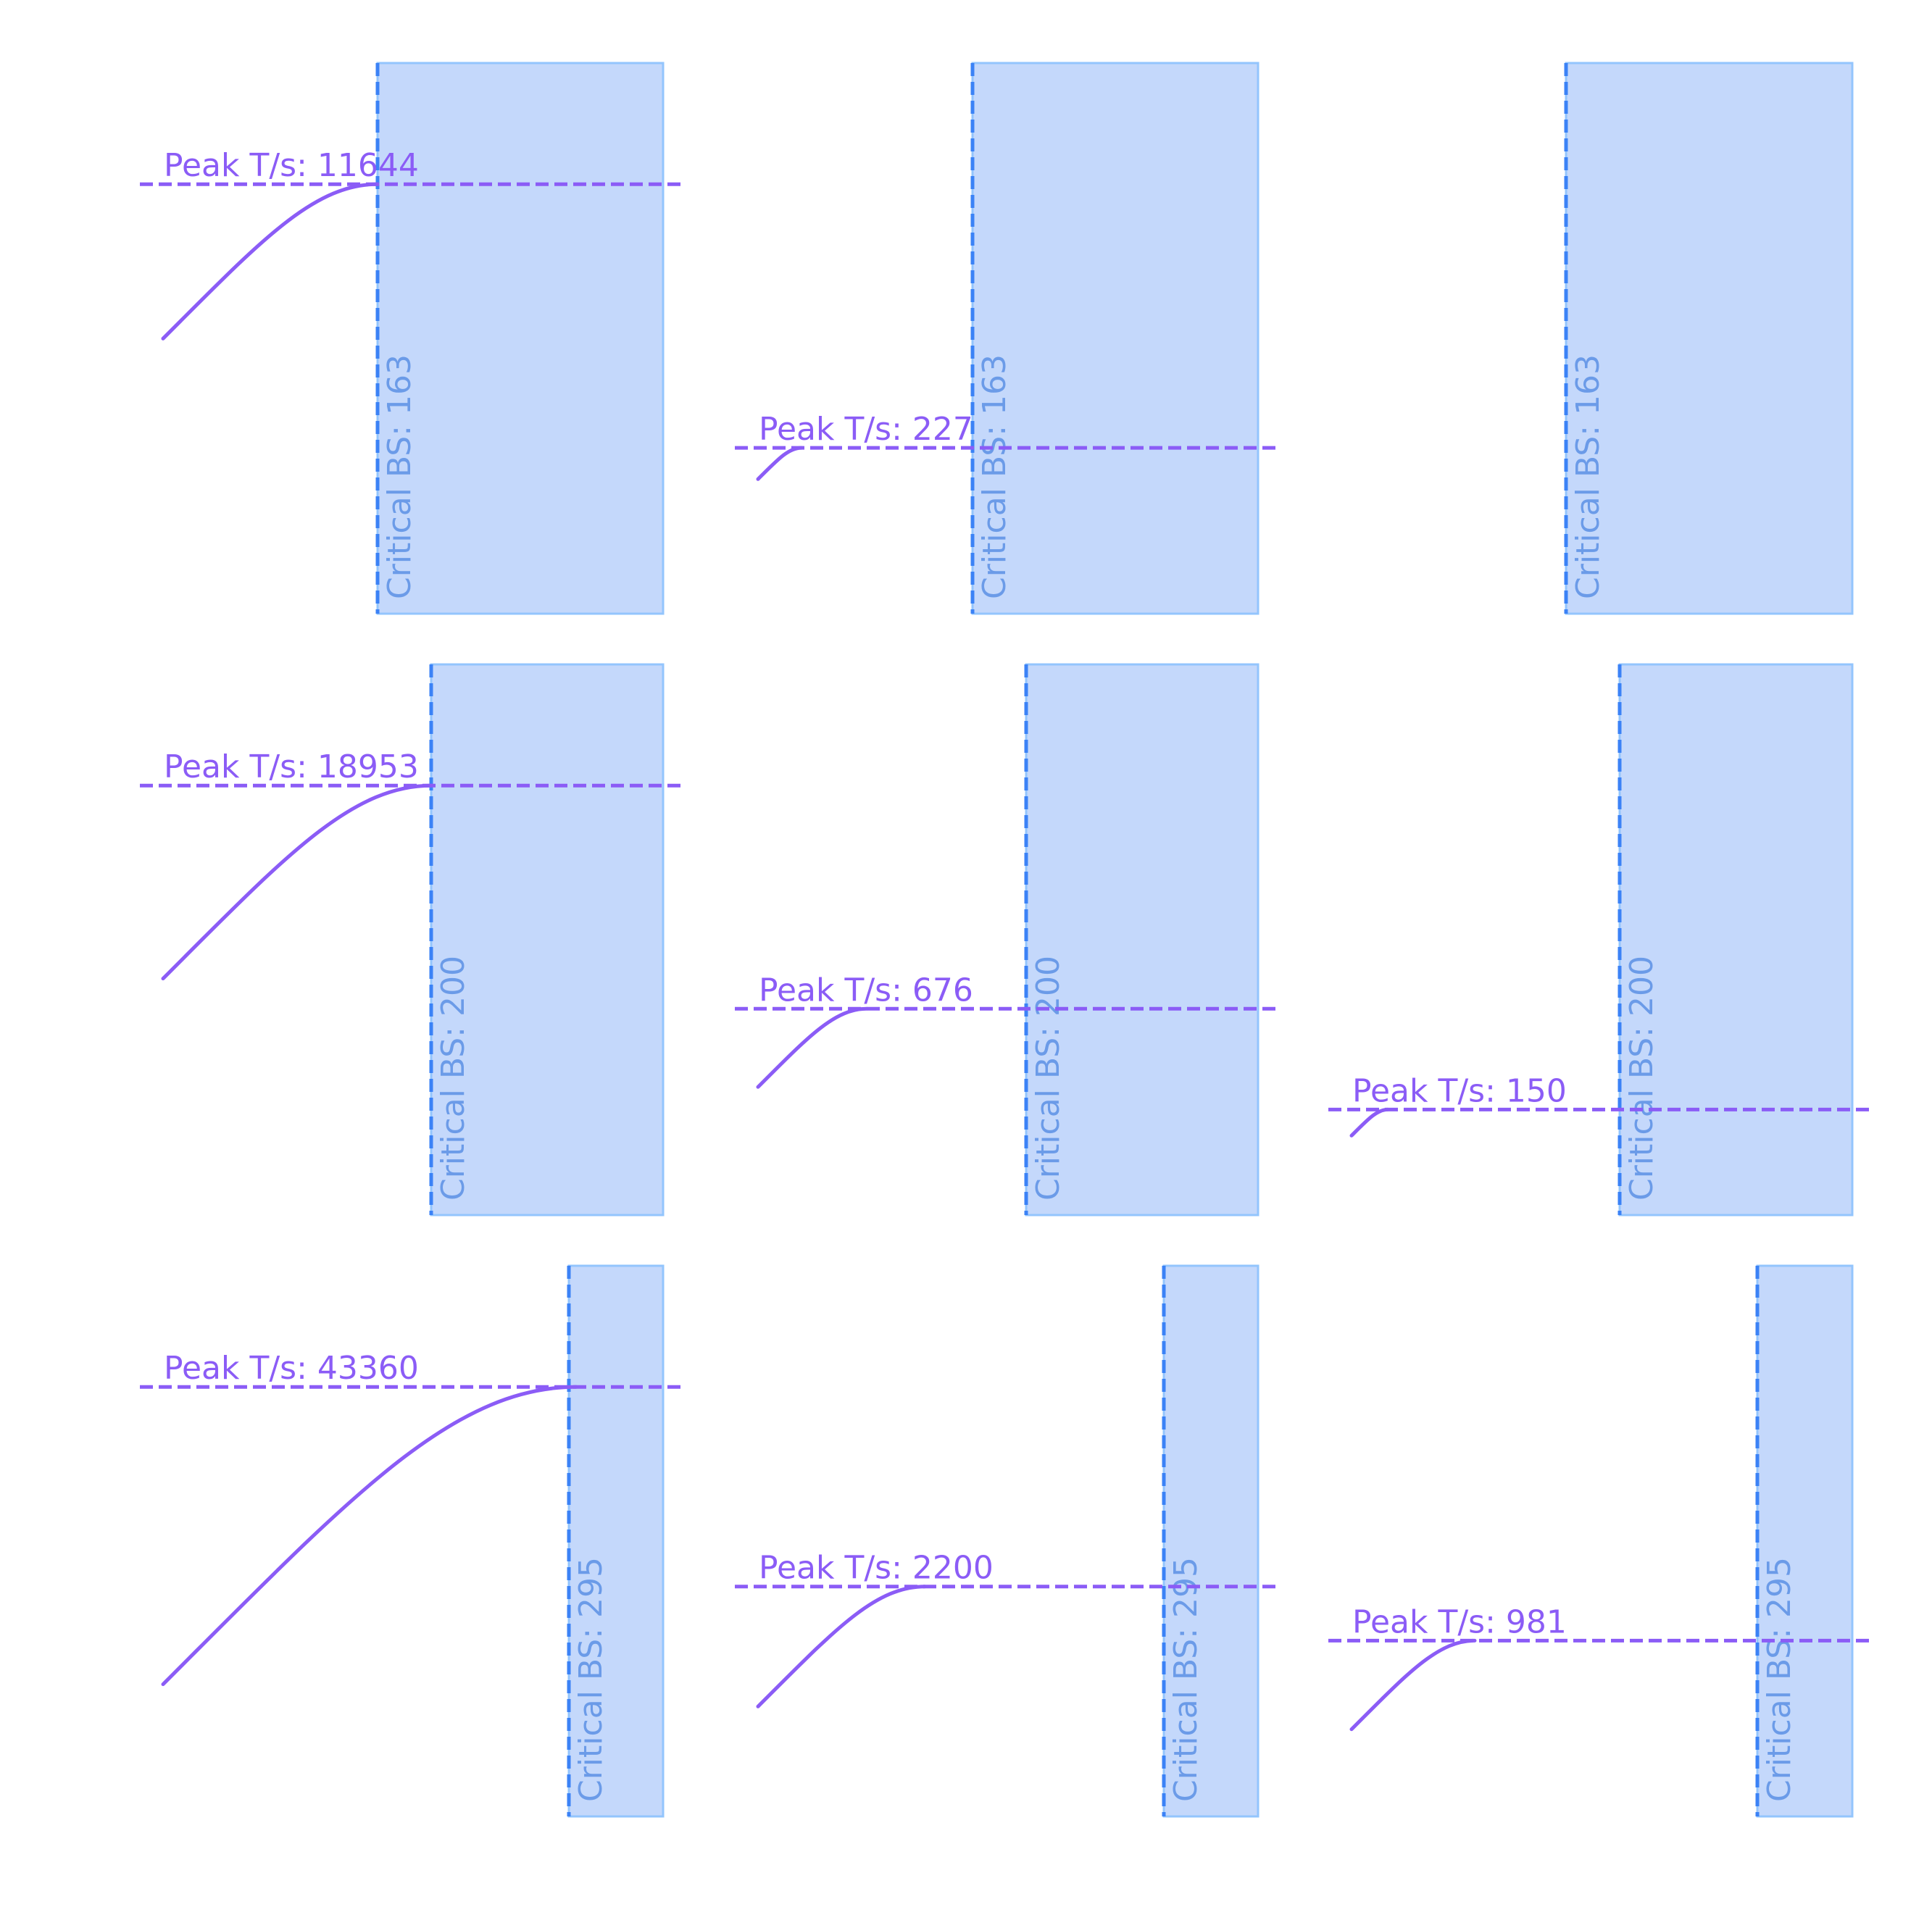  What do you see at coordinates (1641, 1078) in the screenshot?
I see `critical-label-5: Critical BS: 200` at bounding box center [1641, 1078].